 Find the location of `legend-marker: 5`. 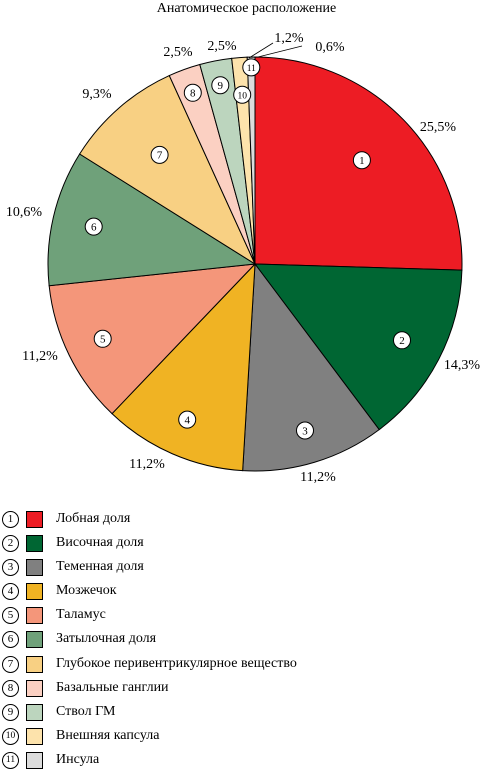

legend-marker: 5 is located at coordinates (10, 616).